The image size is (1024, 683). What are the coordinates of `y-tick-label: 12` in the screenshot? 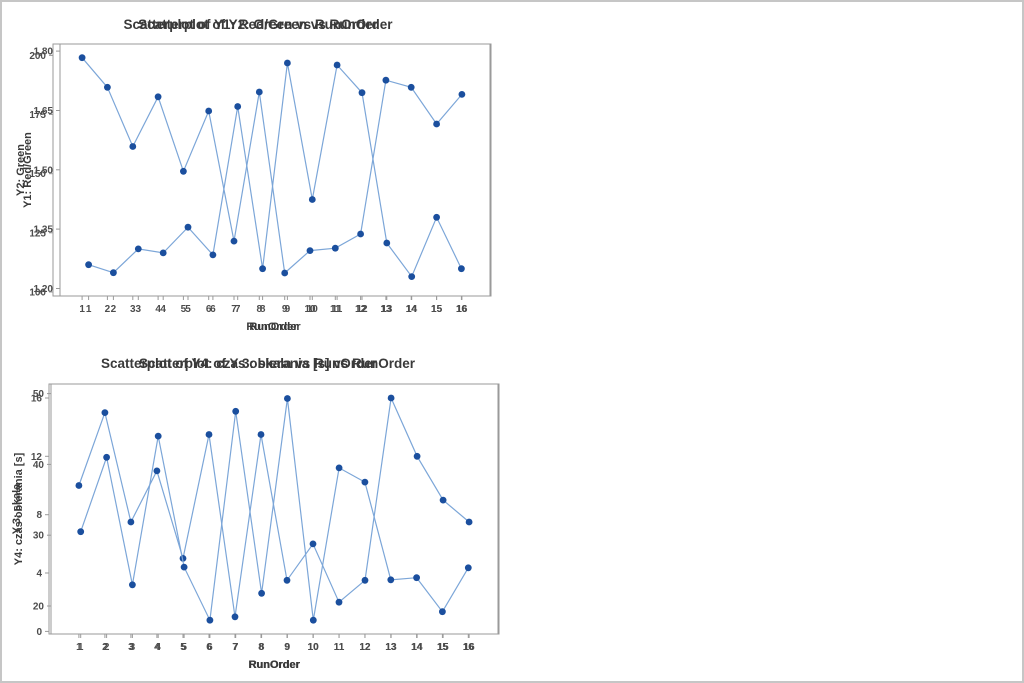 It's located at (37, 457).